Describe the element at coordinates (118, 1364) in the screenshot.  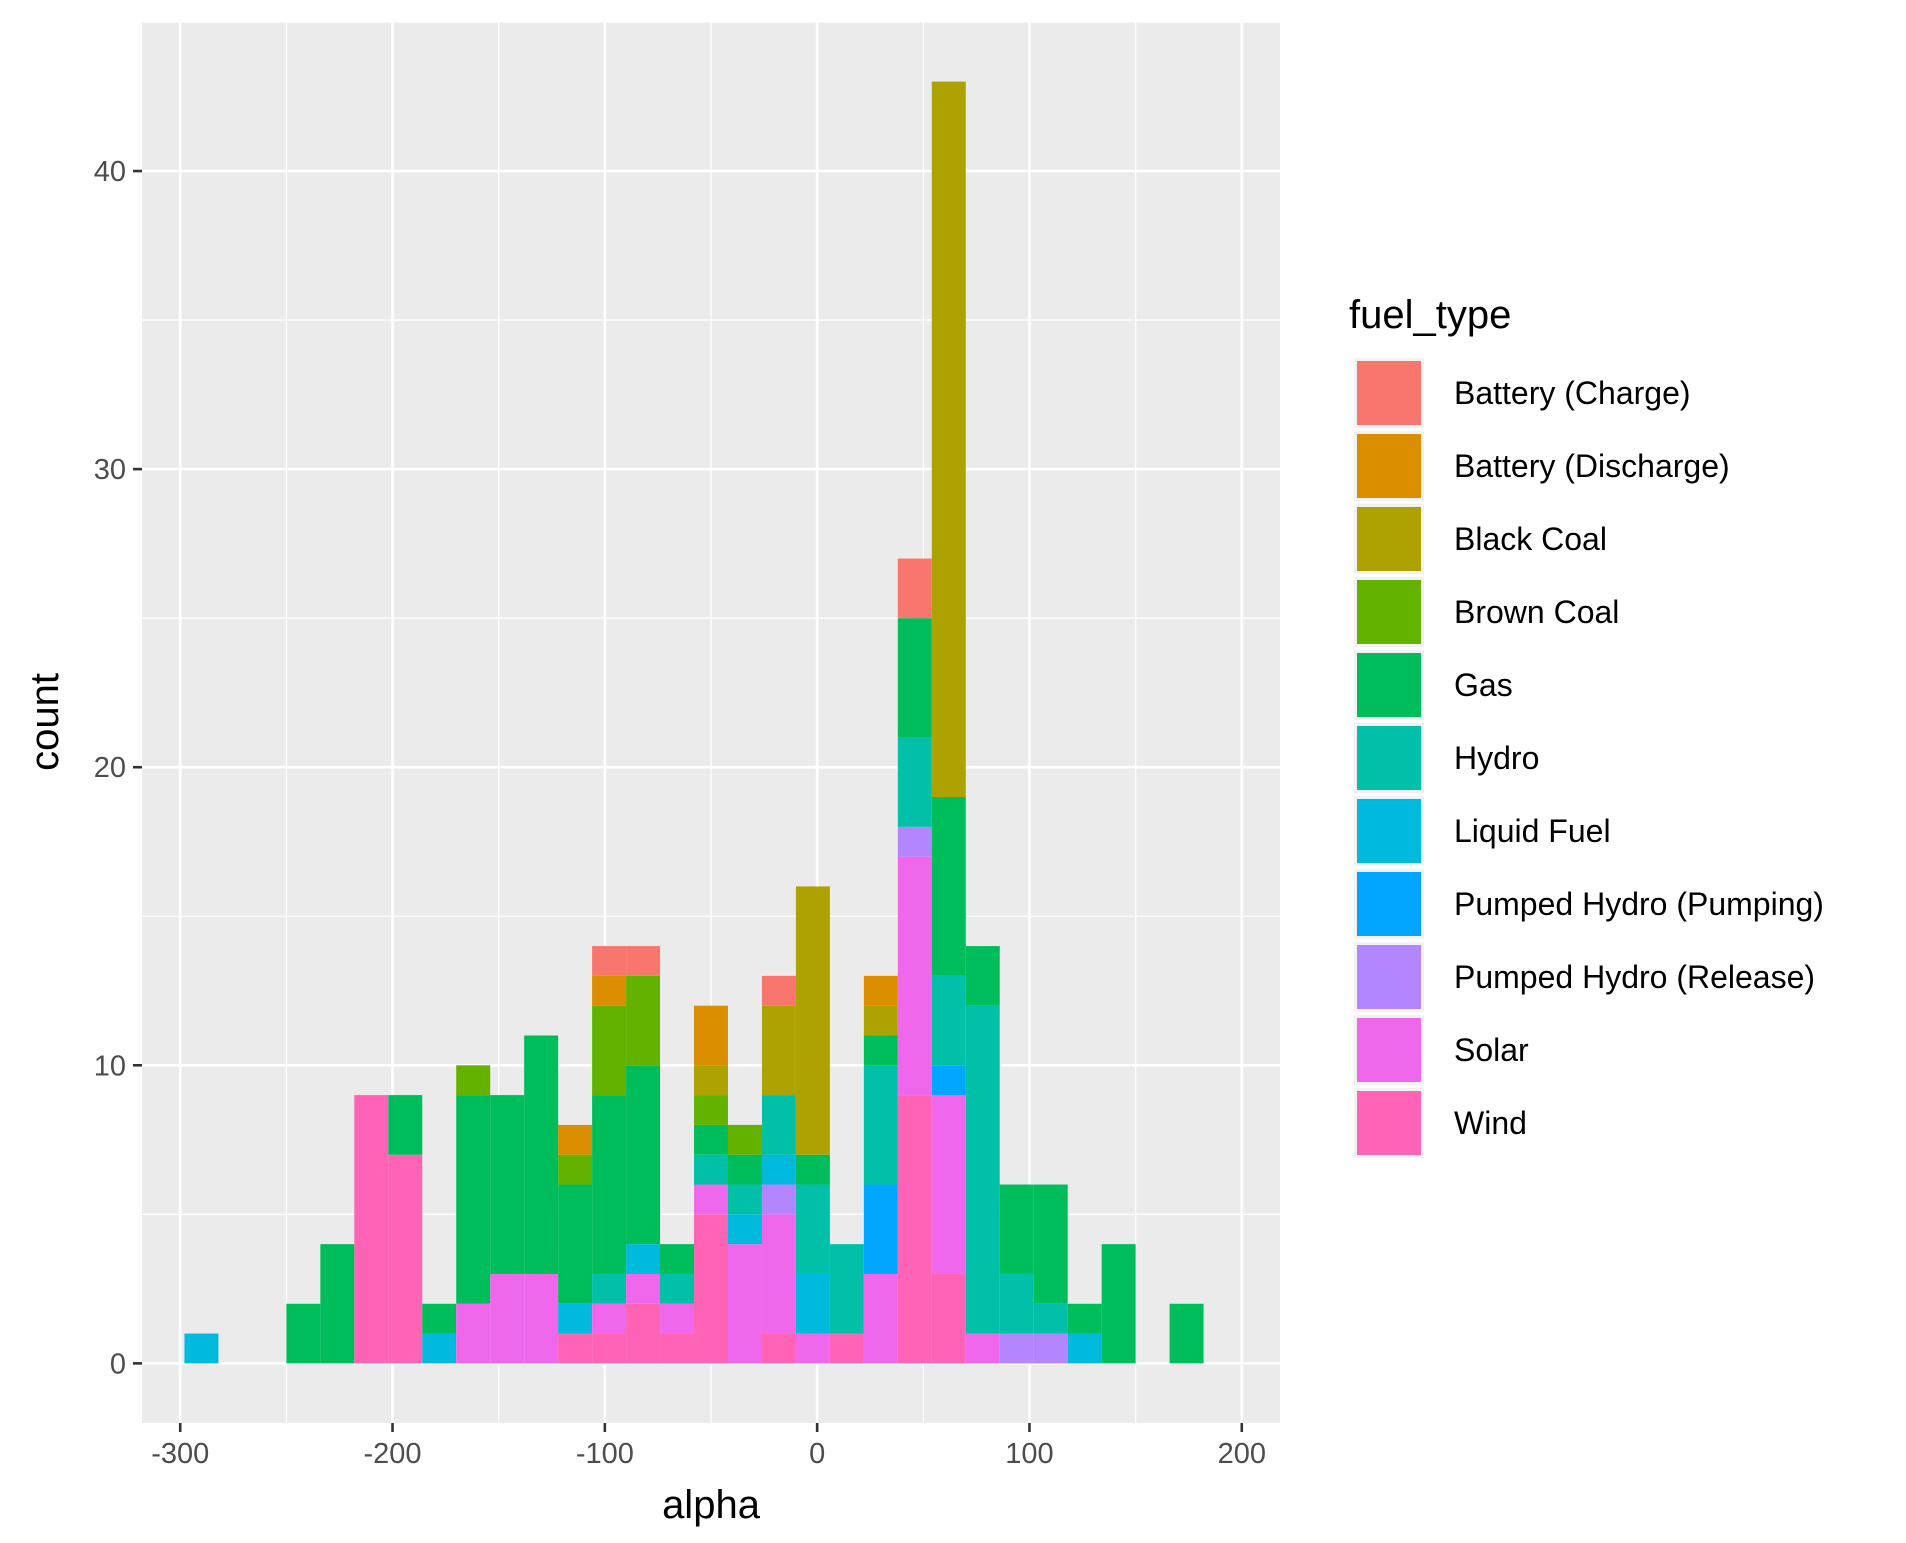
I see `y-tick-label: 0` at that location.